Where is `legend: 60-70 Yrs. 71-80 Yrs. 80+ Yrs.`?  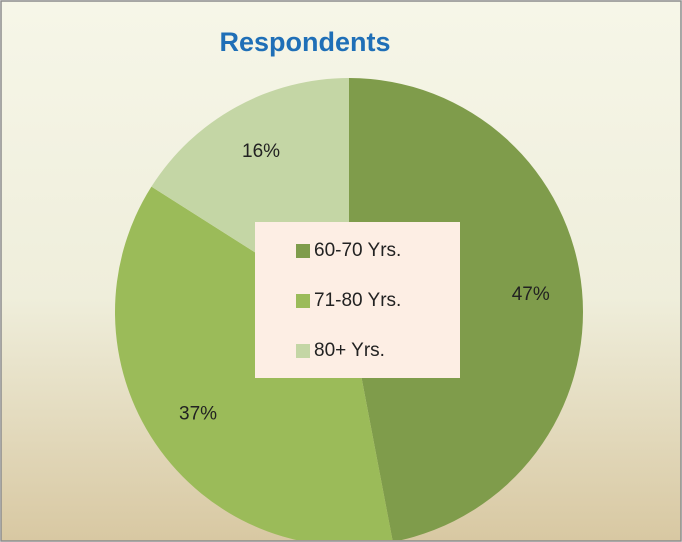
legend: 60-70 Yrs. 71-80 Yrs. 80+ Yrs. is located at coordinates (357, 300).